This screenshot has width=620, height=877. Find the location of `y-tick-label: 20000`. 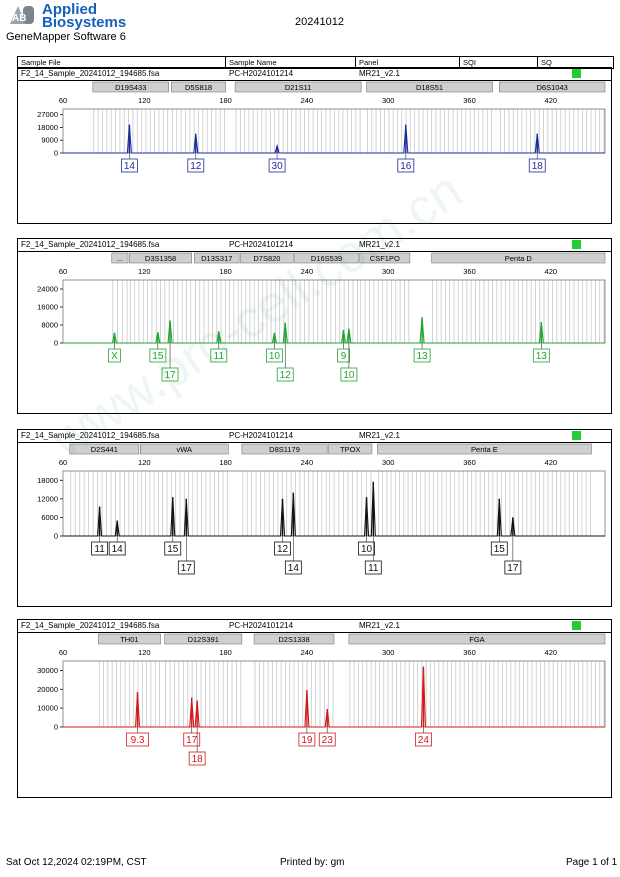

y-tick-label: 20000 is located at coordinates (47, 689).